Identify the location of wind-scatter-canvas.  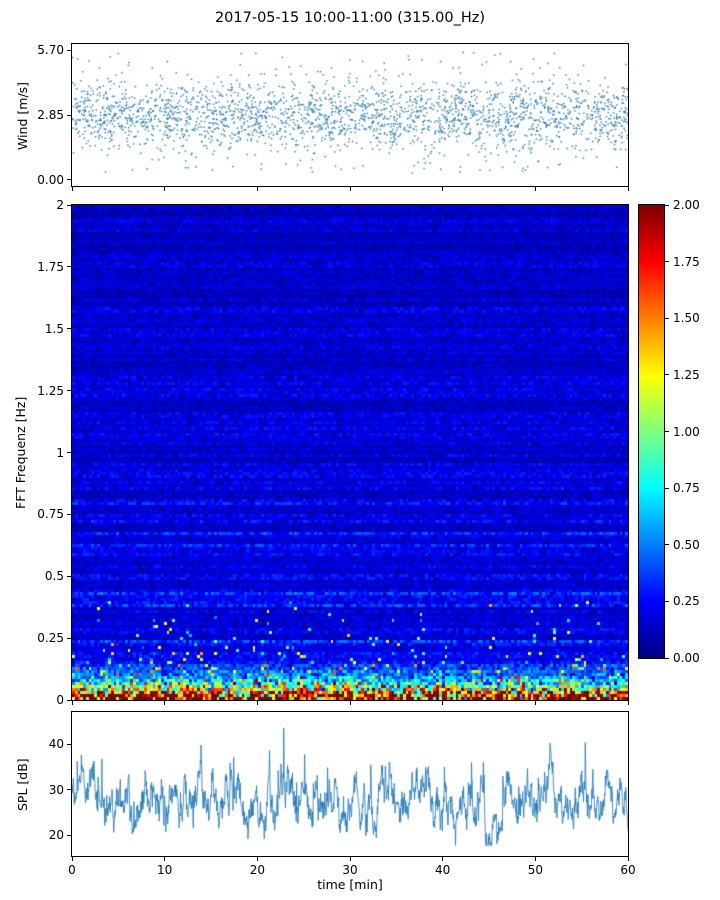
(350, 115).